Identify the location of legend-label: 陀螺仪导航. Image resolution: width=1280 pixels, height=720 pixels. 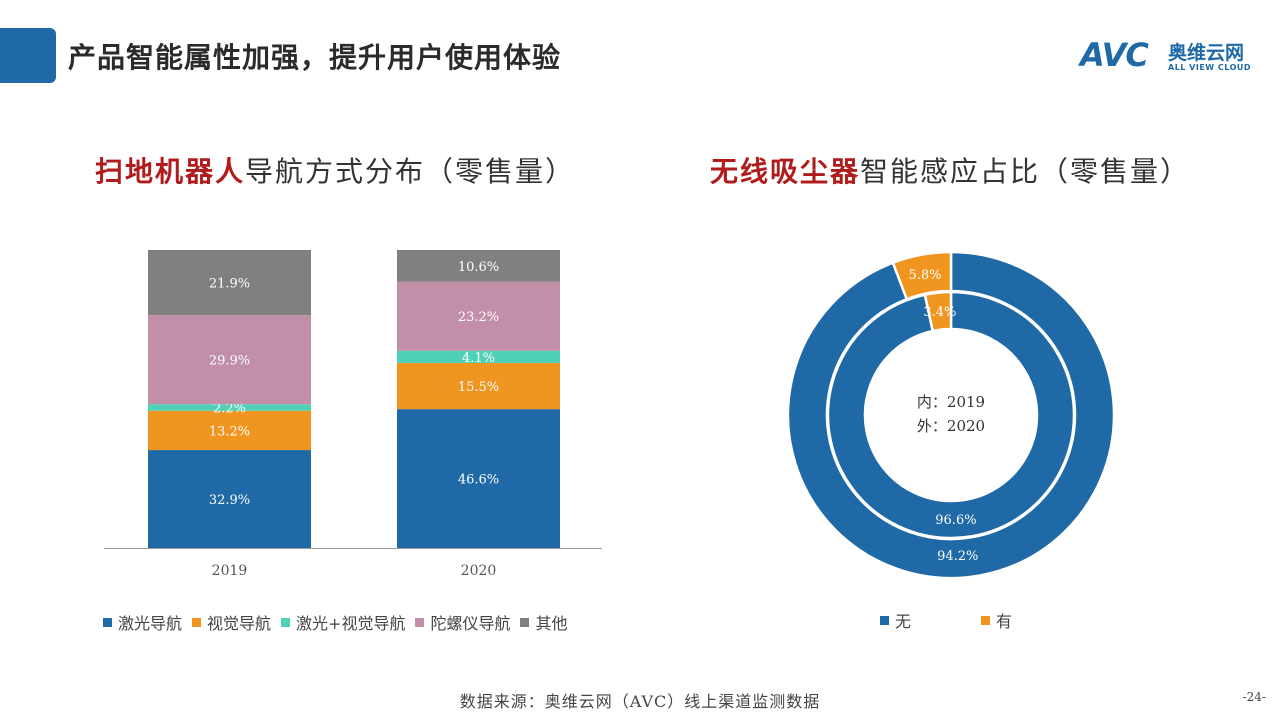
(470, 623).